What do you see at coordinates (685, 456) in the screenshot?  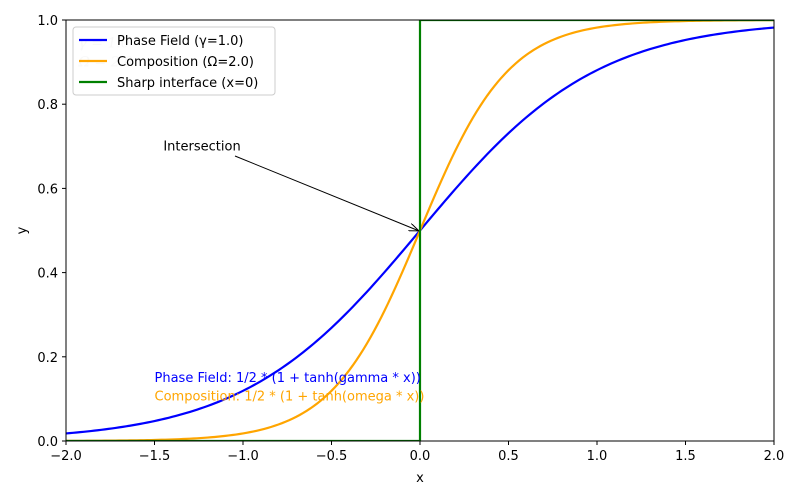 I see `x-tick-label: 1.5` at bounding box center [685, 456].